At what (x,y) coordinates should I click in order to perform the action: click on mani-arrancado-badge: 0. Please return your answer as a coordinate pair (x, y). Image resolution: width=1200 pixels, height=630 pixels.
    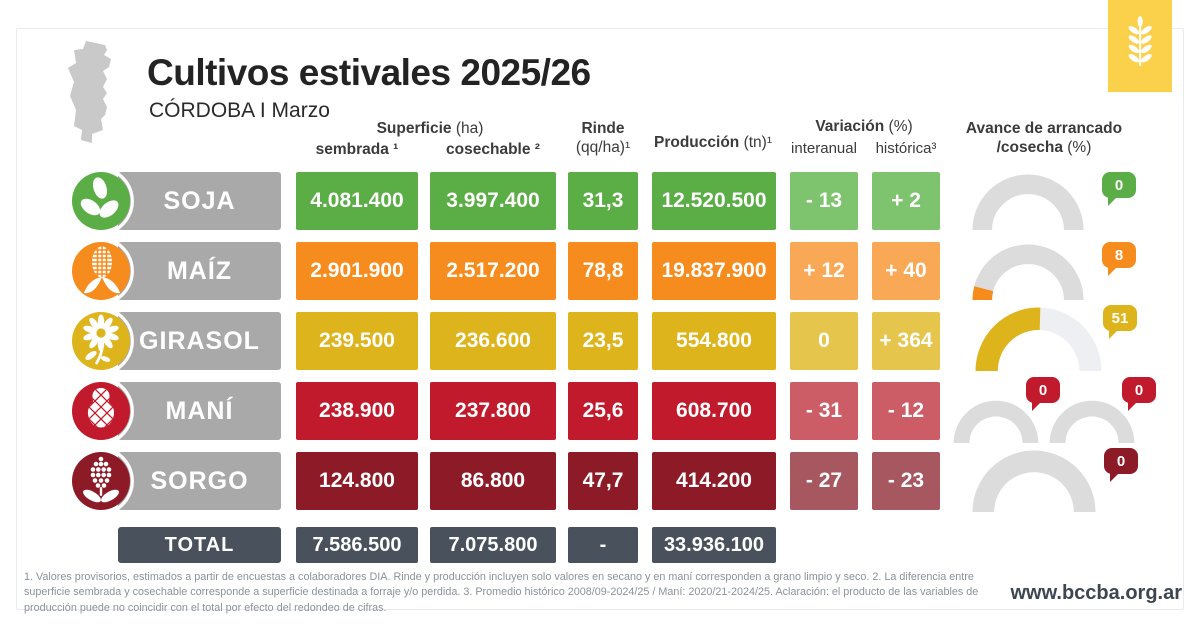
    Looking at the image, I should click on (1043, 394).